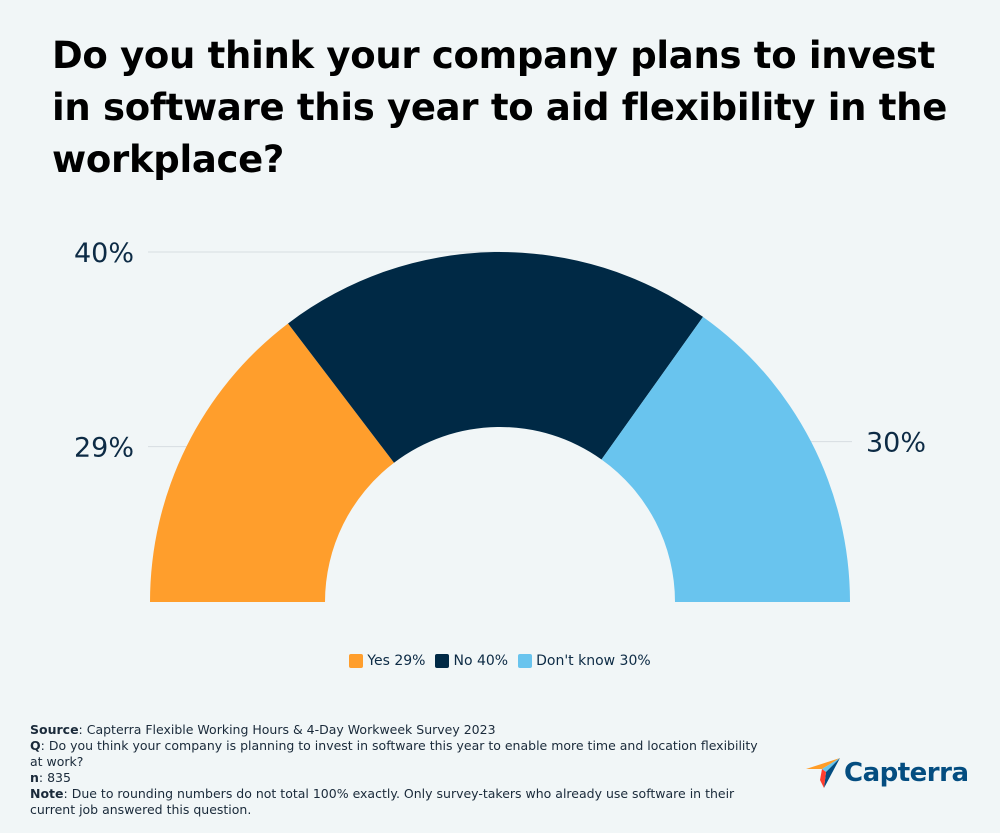  I want to click on legend-item-yes: Yes 29%, so click(387, 661).